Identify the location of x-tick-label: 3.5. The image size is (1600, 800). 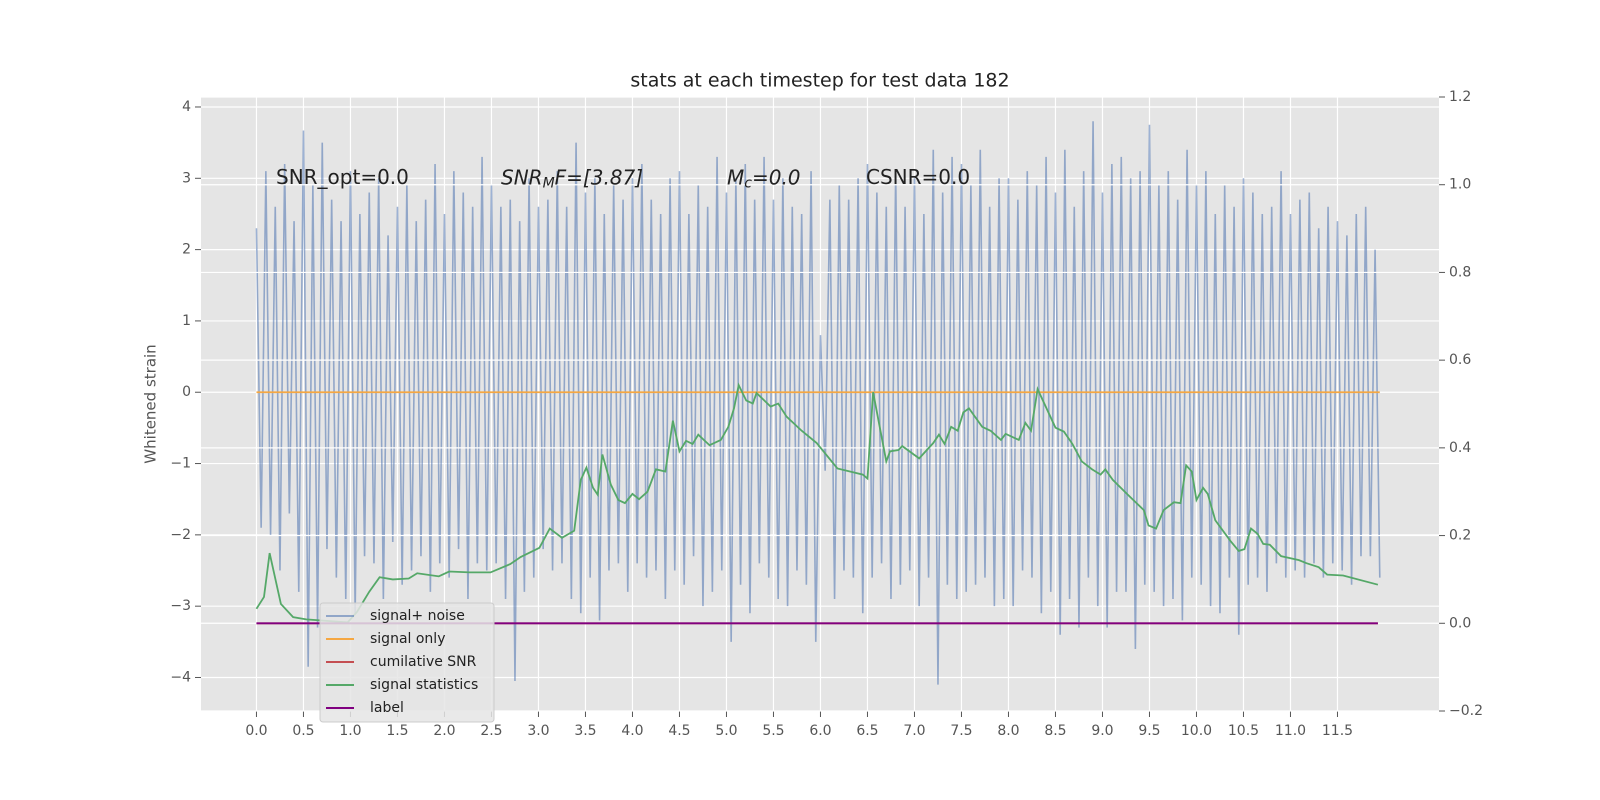
(585, 731).